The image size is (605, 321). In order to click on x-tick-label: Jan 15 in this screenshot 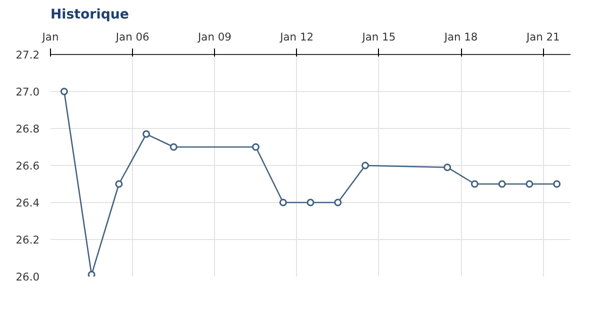, I will do `click(378, 37)`.